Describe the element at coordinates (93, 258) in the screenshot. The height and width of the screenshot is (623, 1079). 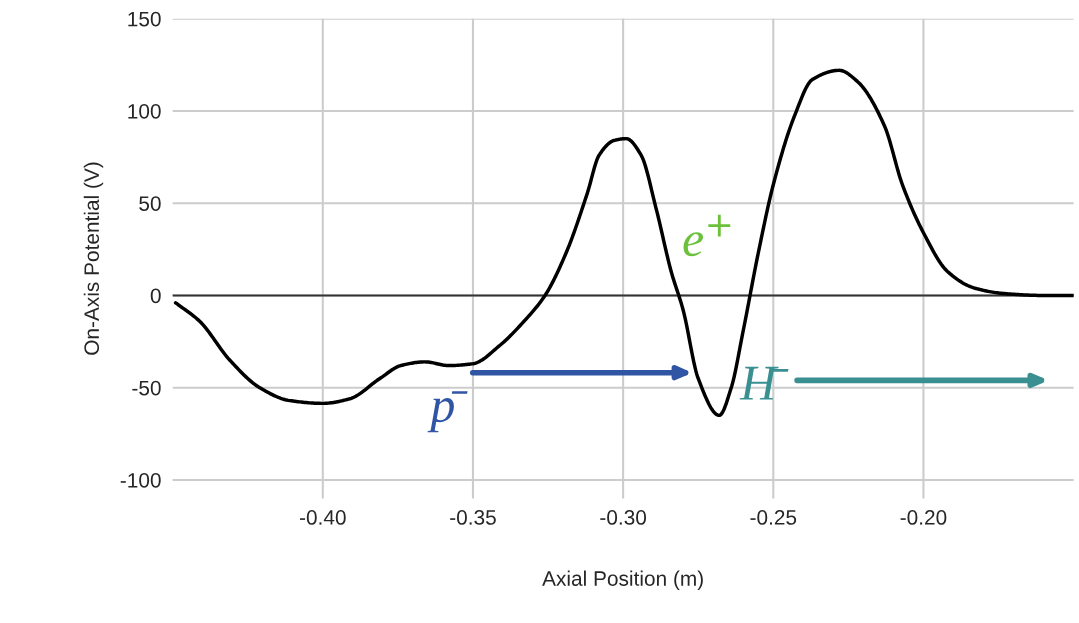
I see `y-axis-title: On-Axis Potential (V)` at that location.